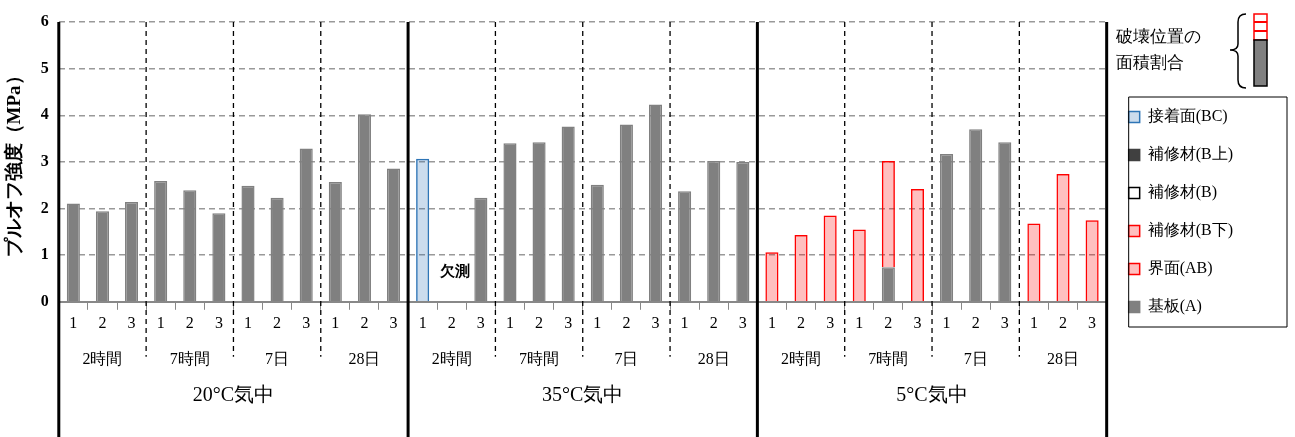  Describe the element at coordinates (44, 300) in the screenshot. I see `y-tick-label: 0` at that location.